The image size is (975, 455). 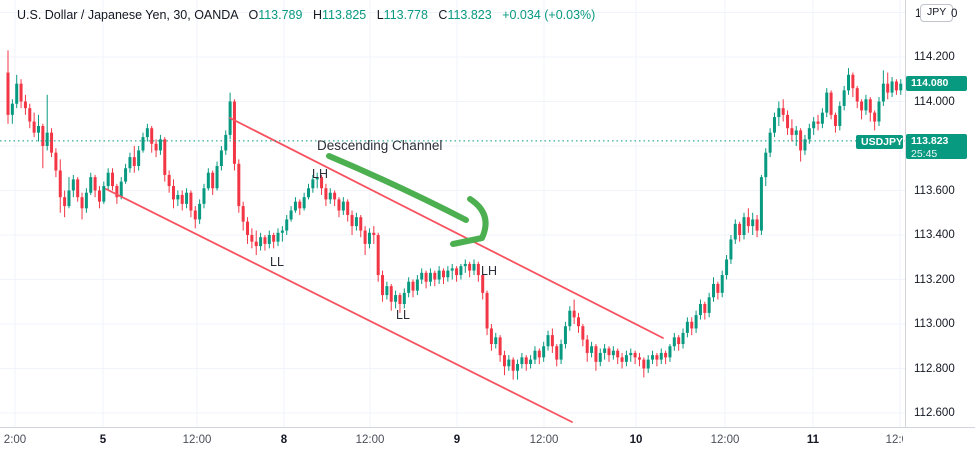 I want to click on channel-annotation-label: Descending Channel, so click(x=380, y=145).